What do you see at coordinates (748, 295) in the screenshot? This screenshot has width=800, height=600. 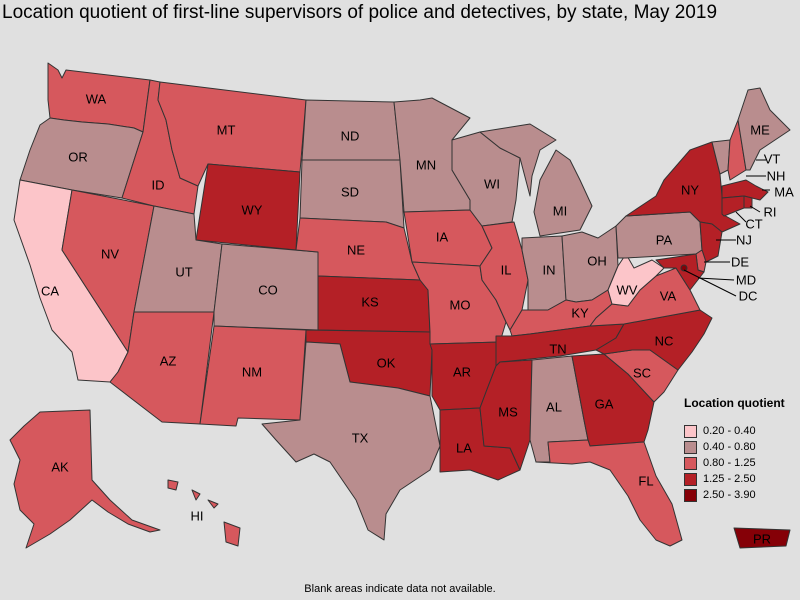 I see `label-DC: DC` at bounding box center [748, 295].